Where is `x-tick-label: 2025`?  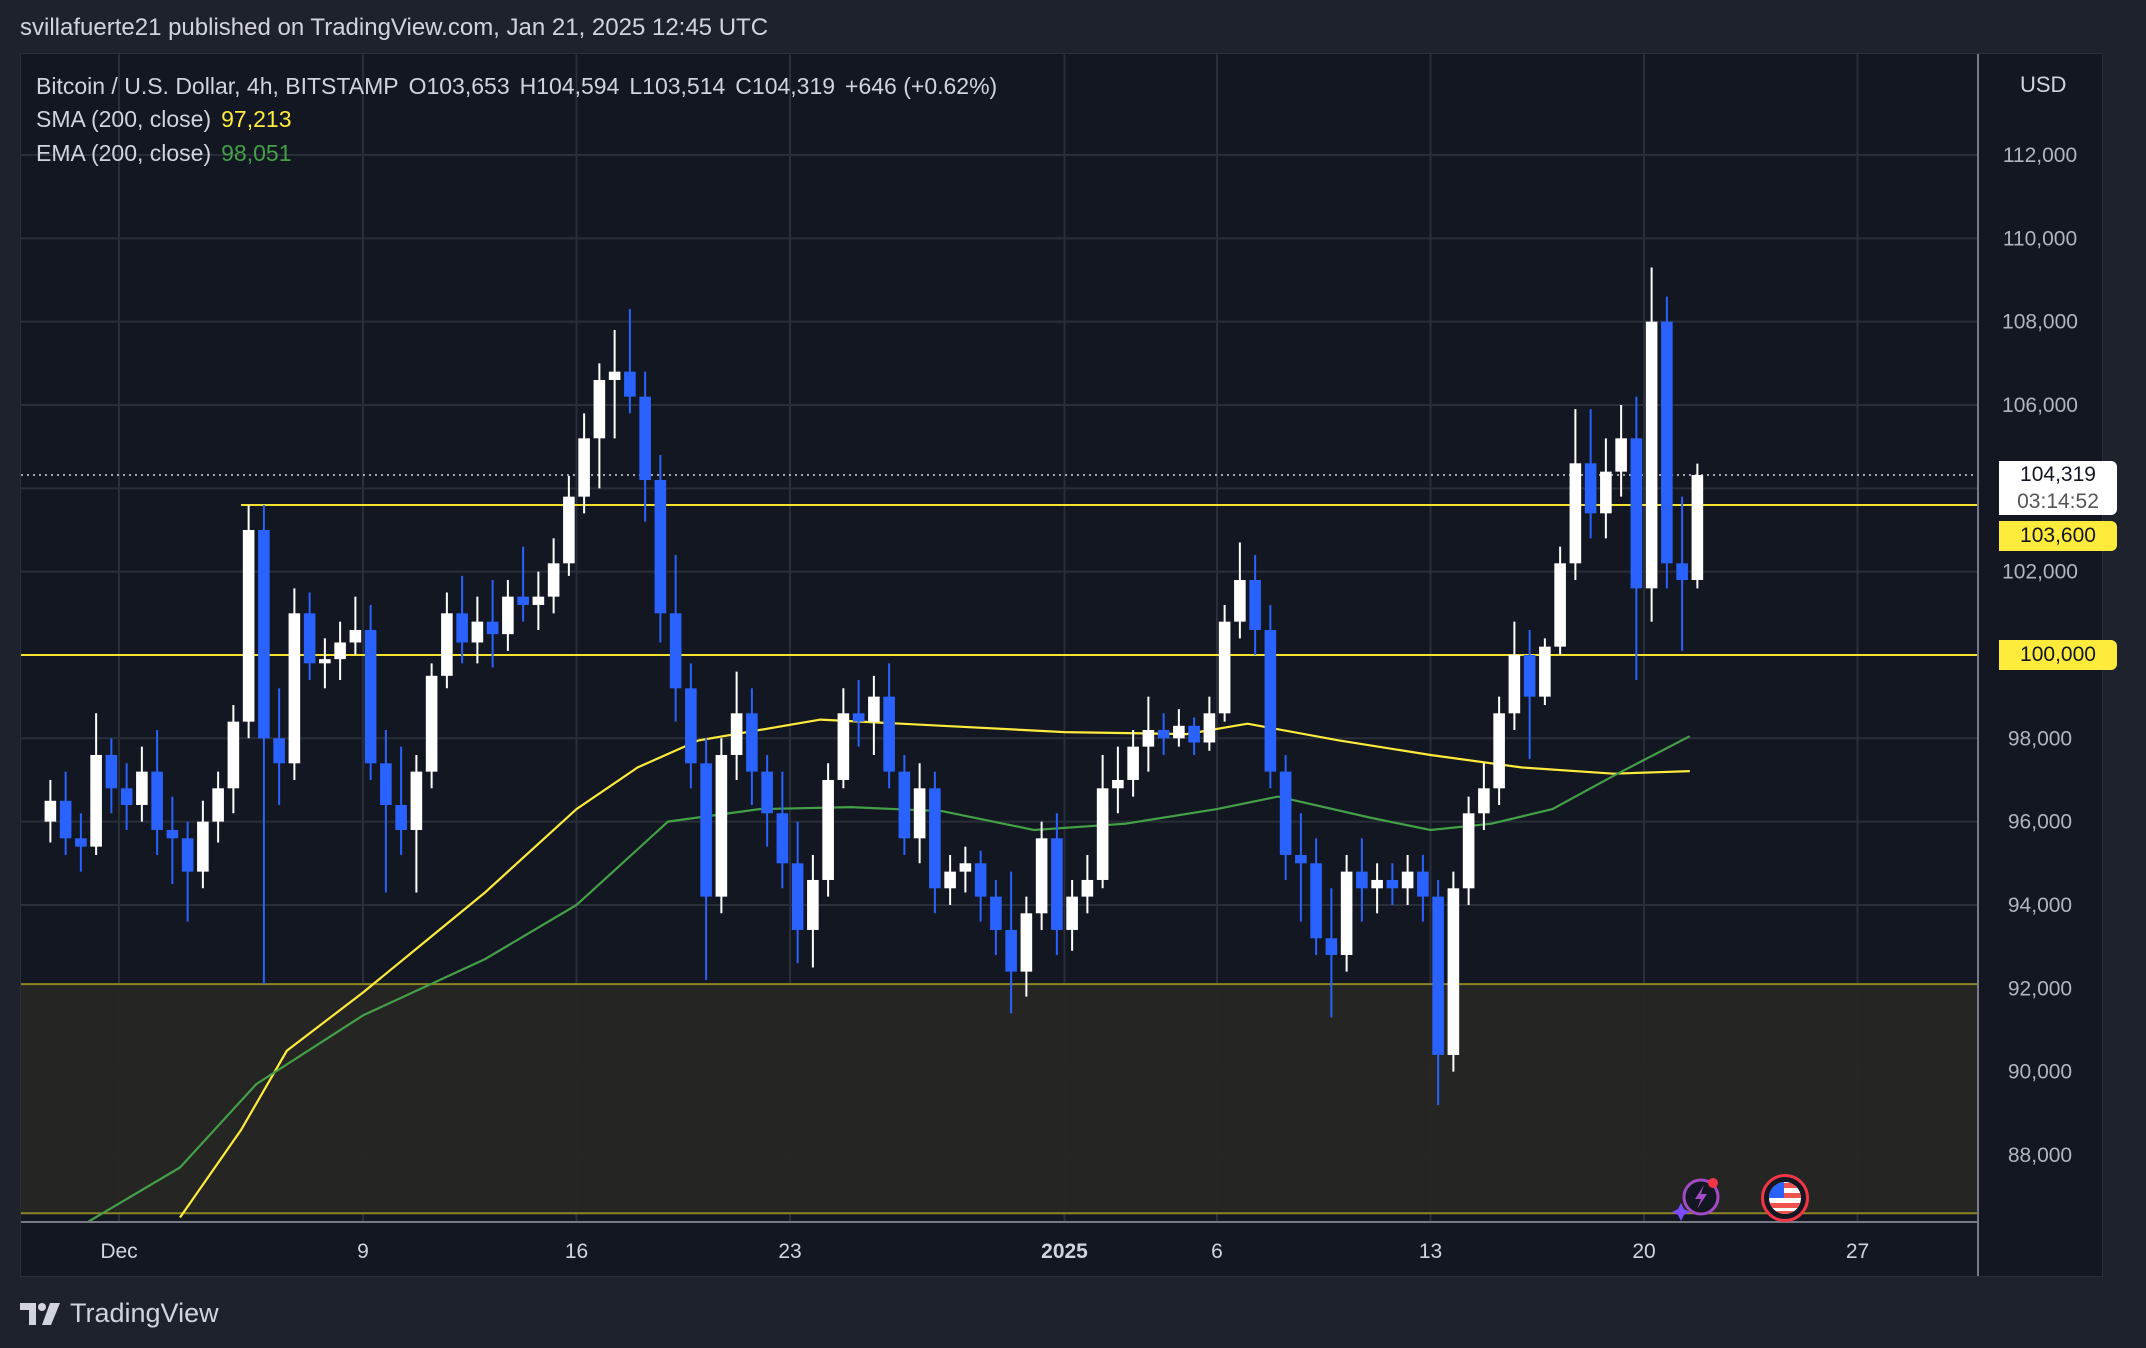
x-tick-label: 2025 is located at coordinates (1064, 1251).